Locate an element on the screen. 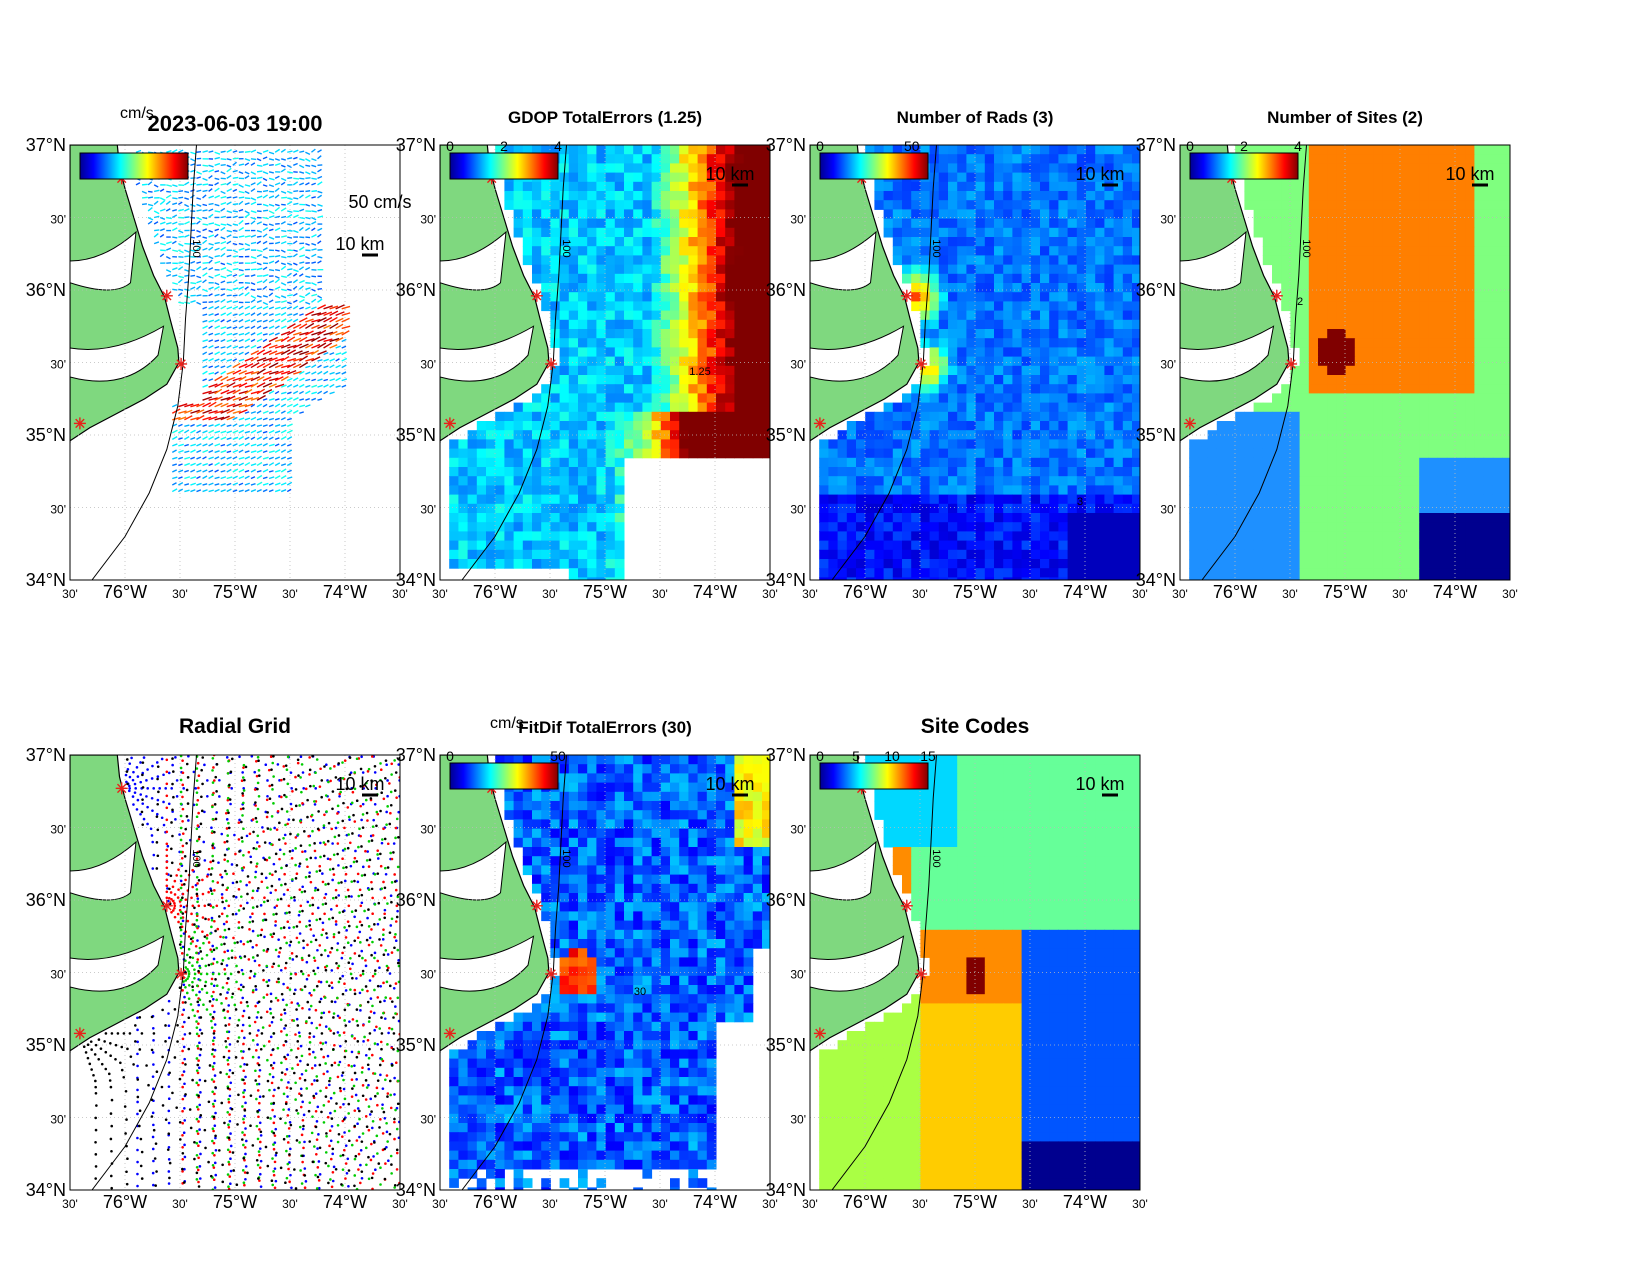 This screenshot has height=1275, width=1650. colorbar-unit: cm/s is located at coordinates (507, 723).